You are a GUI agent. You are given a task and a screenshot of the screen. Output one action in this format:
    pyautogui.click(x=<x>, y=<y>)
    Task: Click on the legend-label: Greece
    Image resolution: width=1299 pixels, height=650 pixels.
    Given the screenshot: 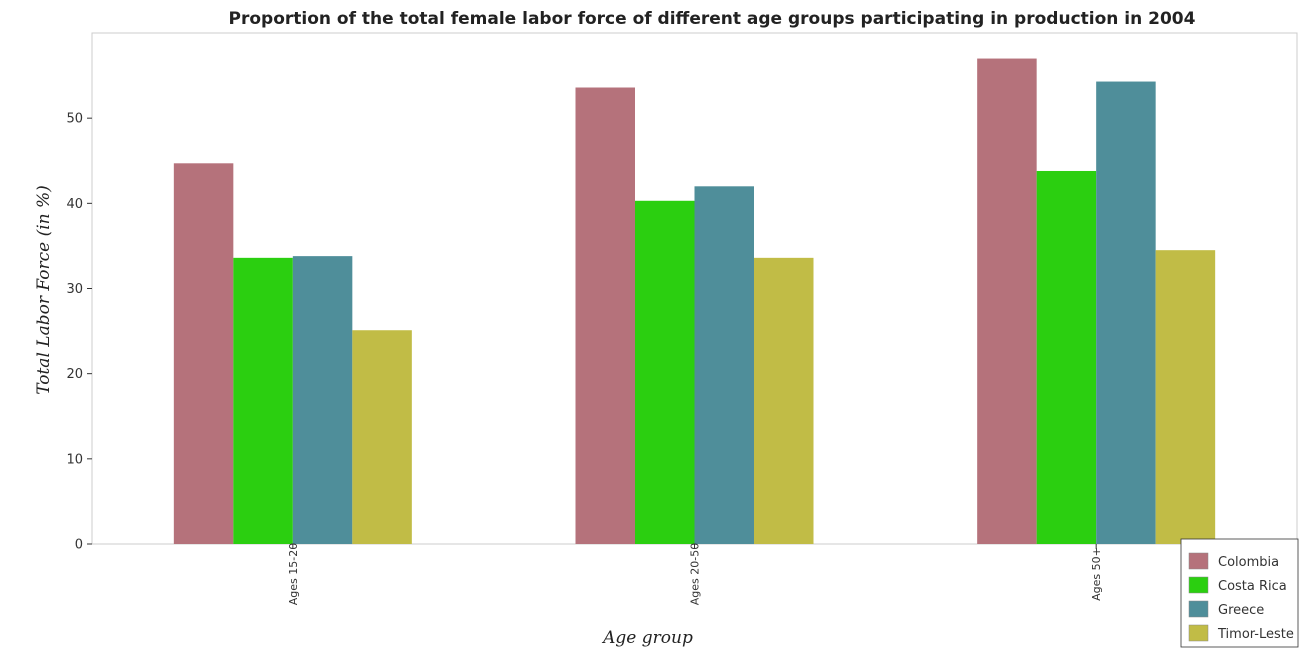 What is the action you would take?
    pyautogui.click(x=1241, y=610)
    